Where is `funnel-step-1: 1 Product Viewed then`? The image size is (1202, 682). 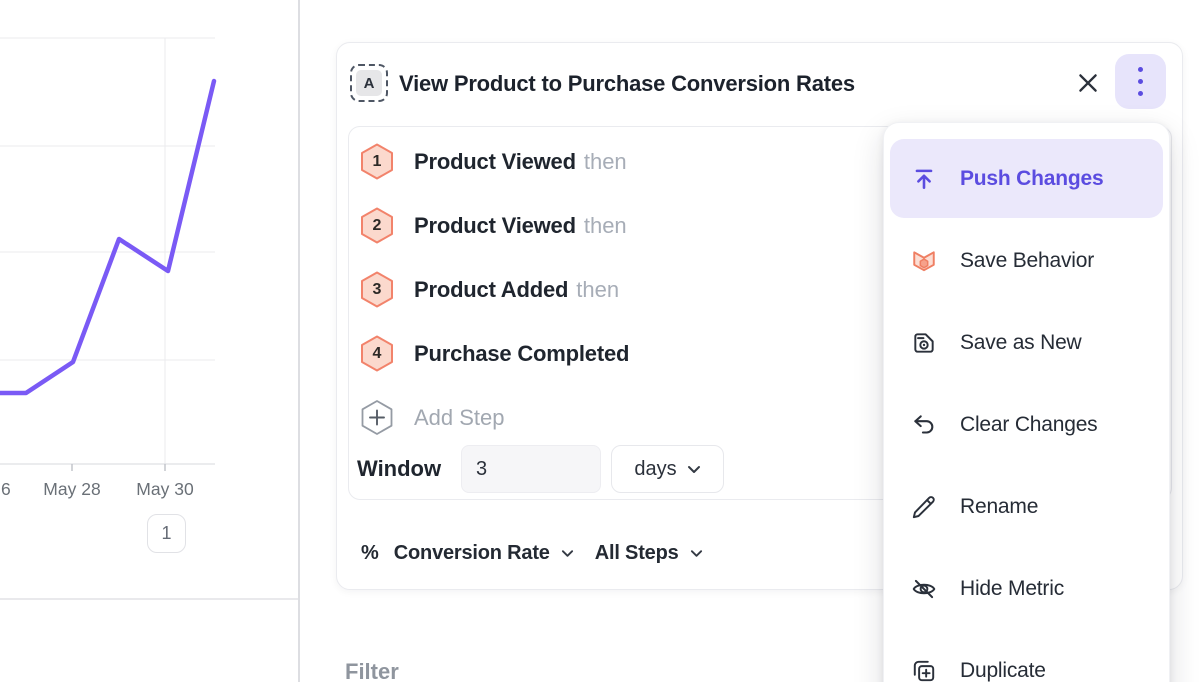
funnel-step-1: 1 Product Viewed then is located at coordinates (493, 161).